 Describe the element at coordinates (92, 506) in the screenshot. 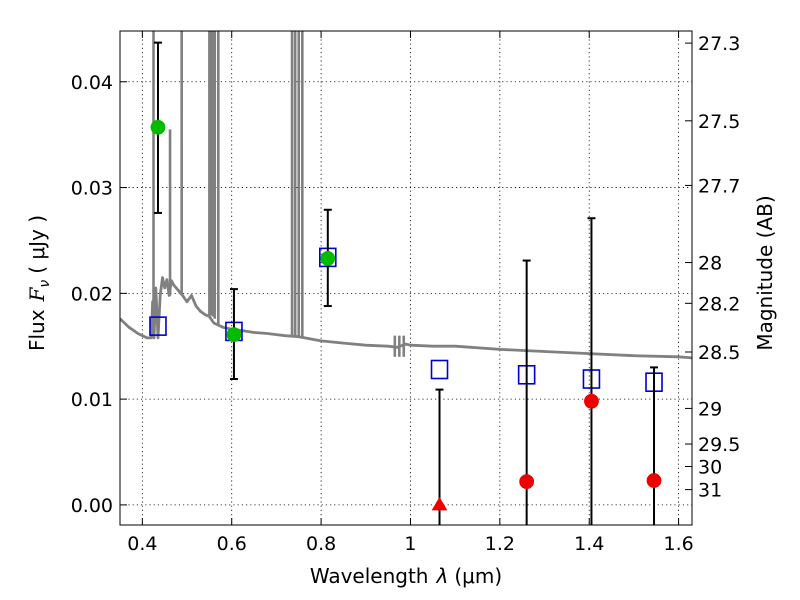

I see `y-tick-label: 0.00` at that location.